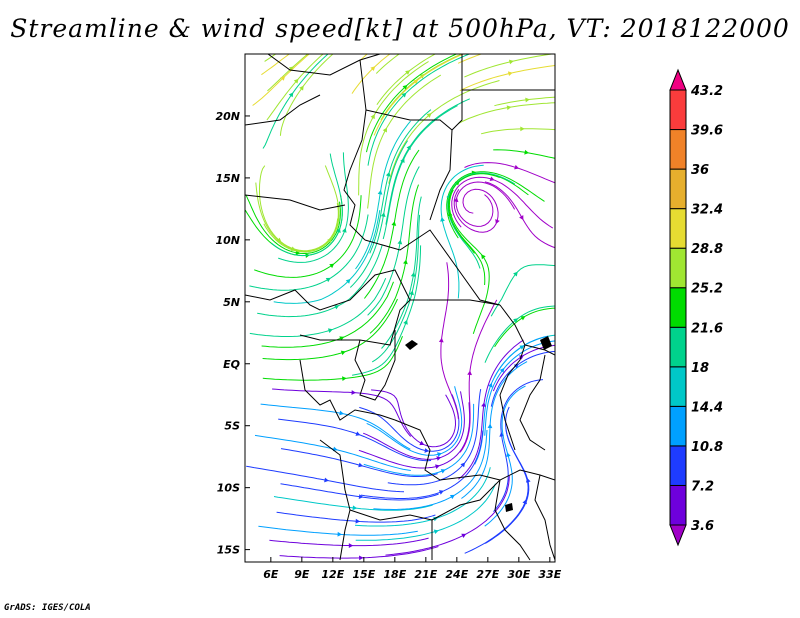 This screenshot has height=618, width=800. Describe the element at coordinates (707, 407) in the screenshot. I see `colorbar-label: 14.4` at that location.